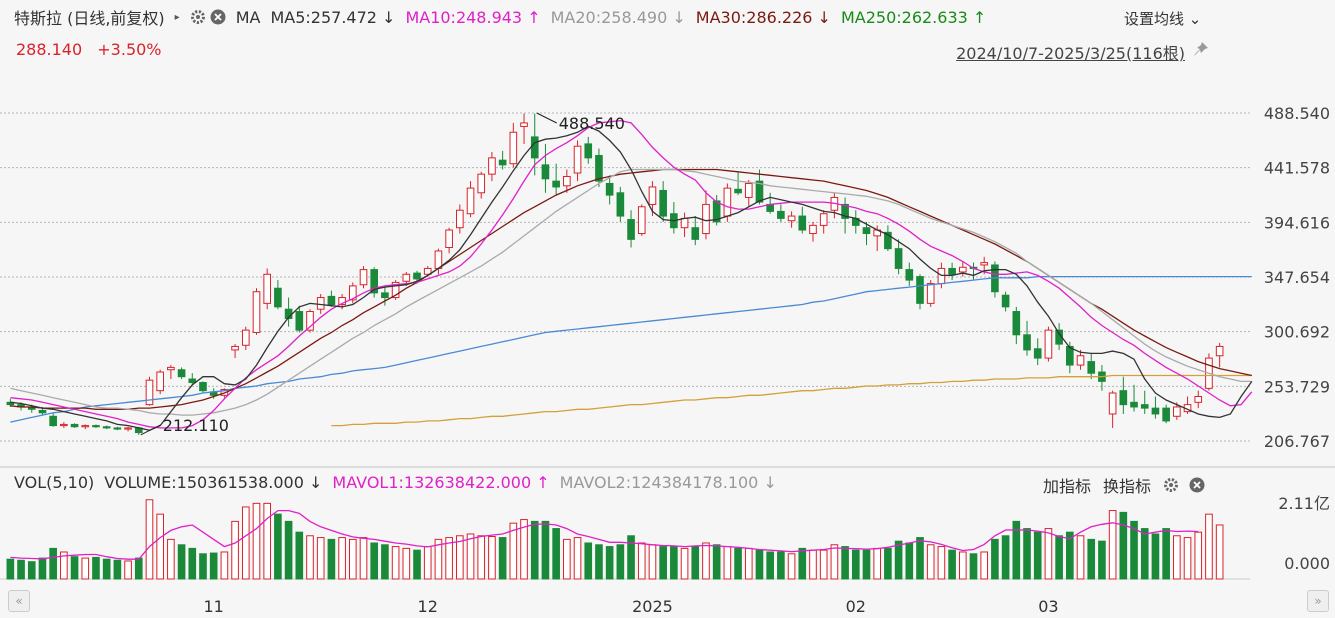  What do you see at coordinates (1067, 486) in the screenshot?
I see `add-indicator-button: 加指标` at bounding box center [1067, 486].